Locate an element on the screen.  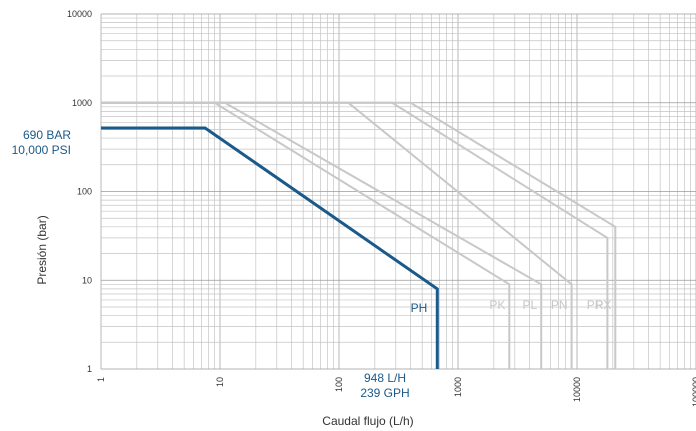
x-axis-label: Caudal flujo (L/h) is located at coordinates (367, 421).